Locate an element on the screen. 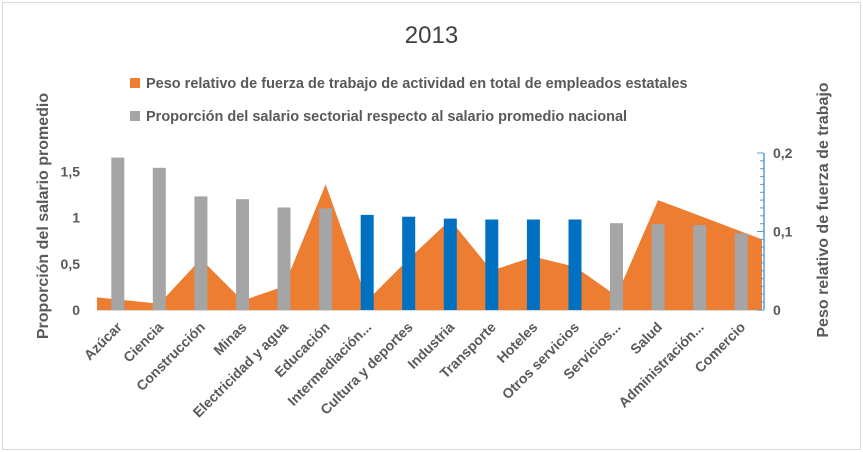 The height and width of the screenshot is (452, 863). bar-industria is located at coordinates (450, 264).